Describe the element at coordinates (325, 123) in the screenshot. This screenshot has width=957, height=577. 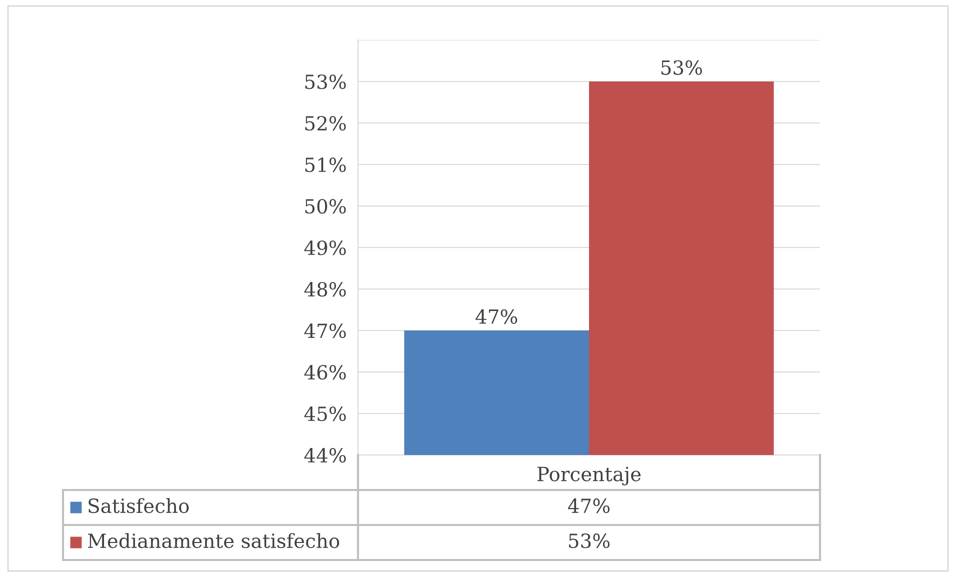
I see `y-tick-label: 52%` at that location.